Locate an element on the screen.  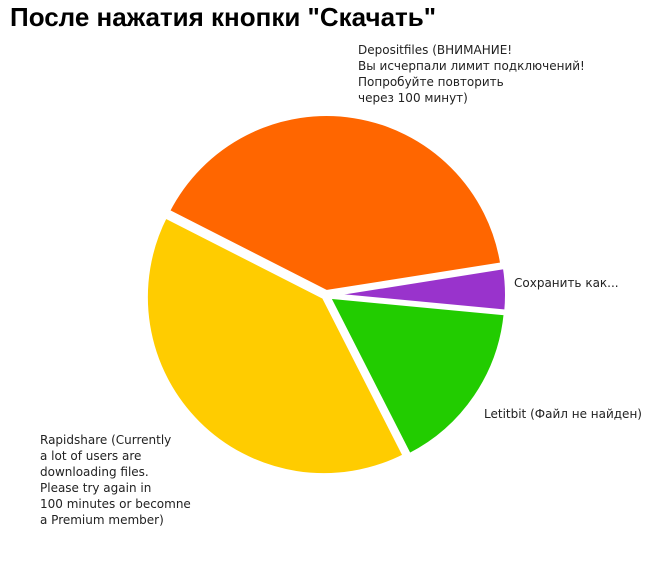
chart-title: После нажатия кнопки "Скачать" is located at coordinates (223, 17).